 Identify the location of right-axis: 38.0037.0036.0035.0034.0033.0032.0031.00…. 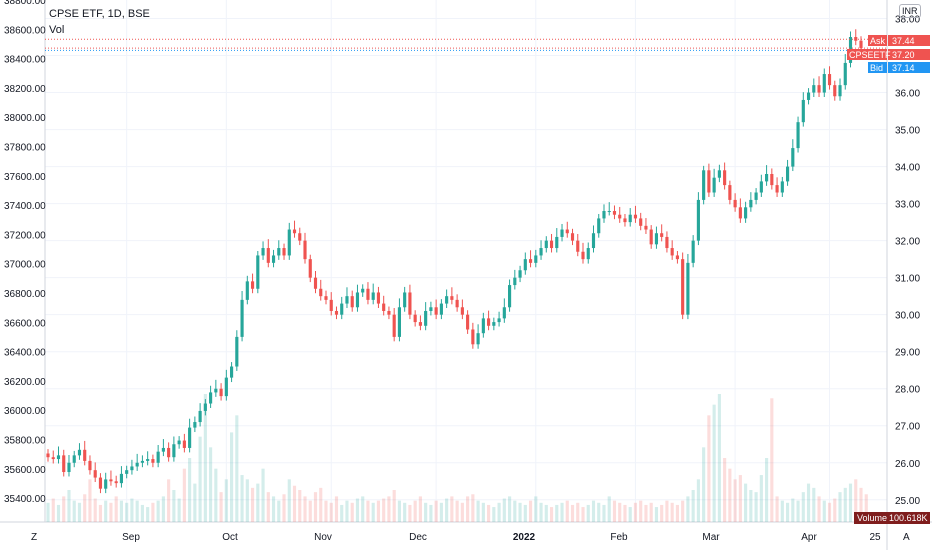
(907, 261).